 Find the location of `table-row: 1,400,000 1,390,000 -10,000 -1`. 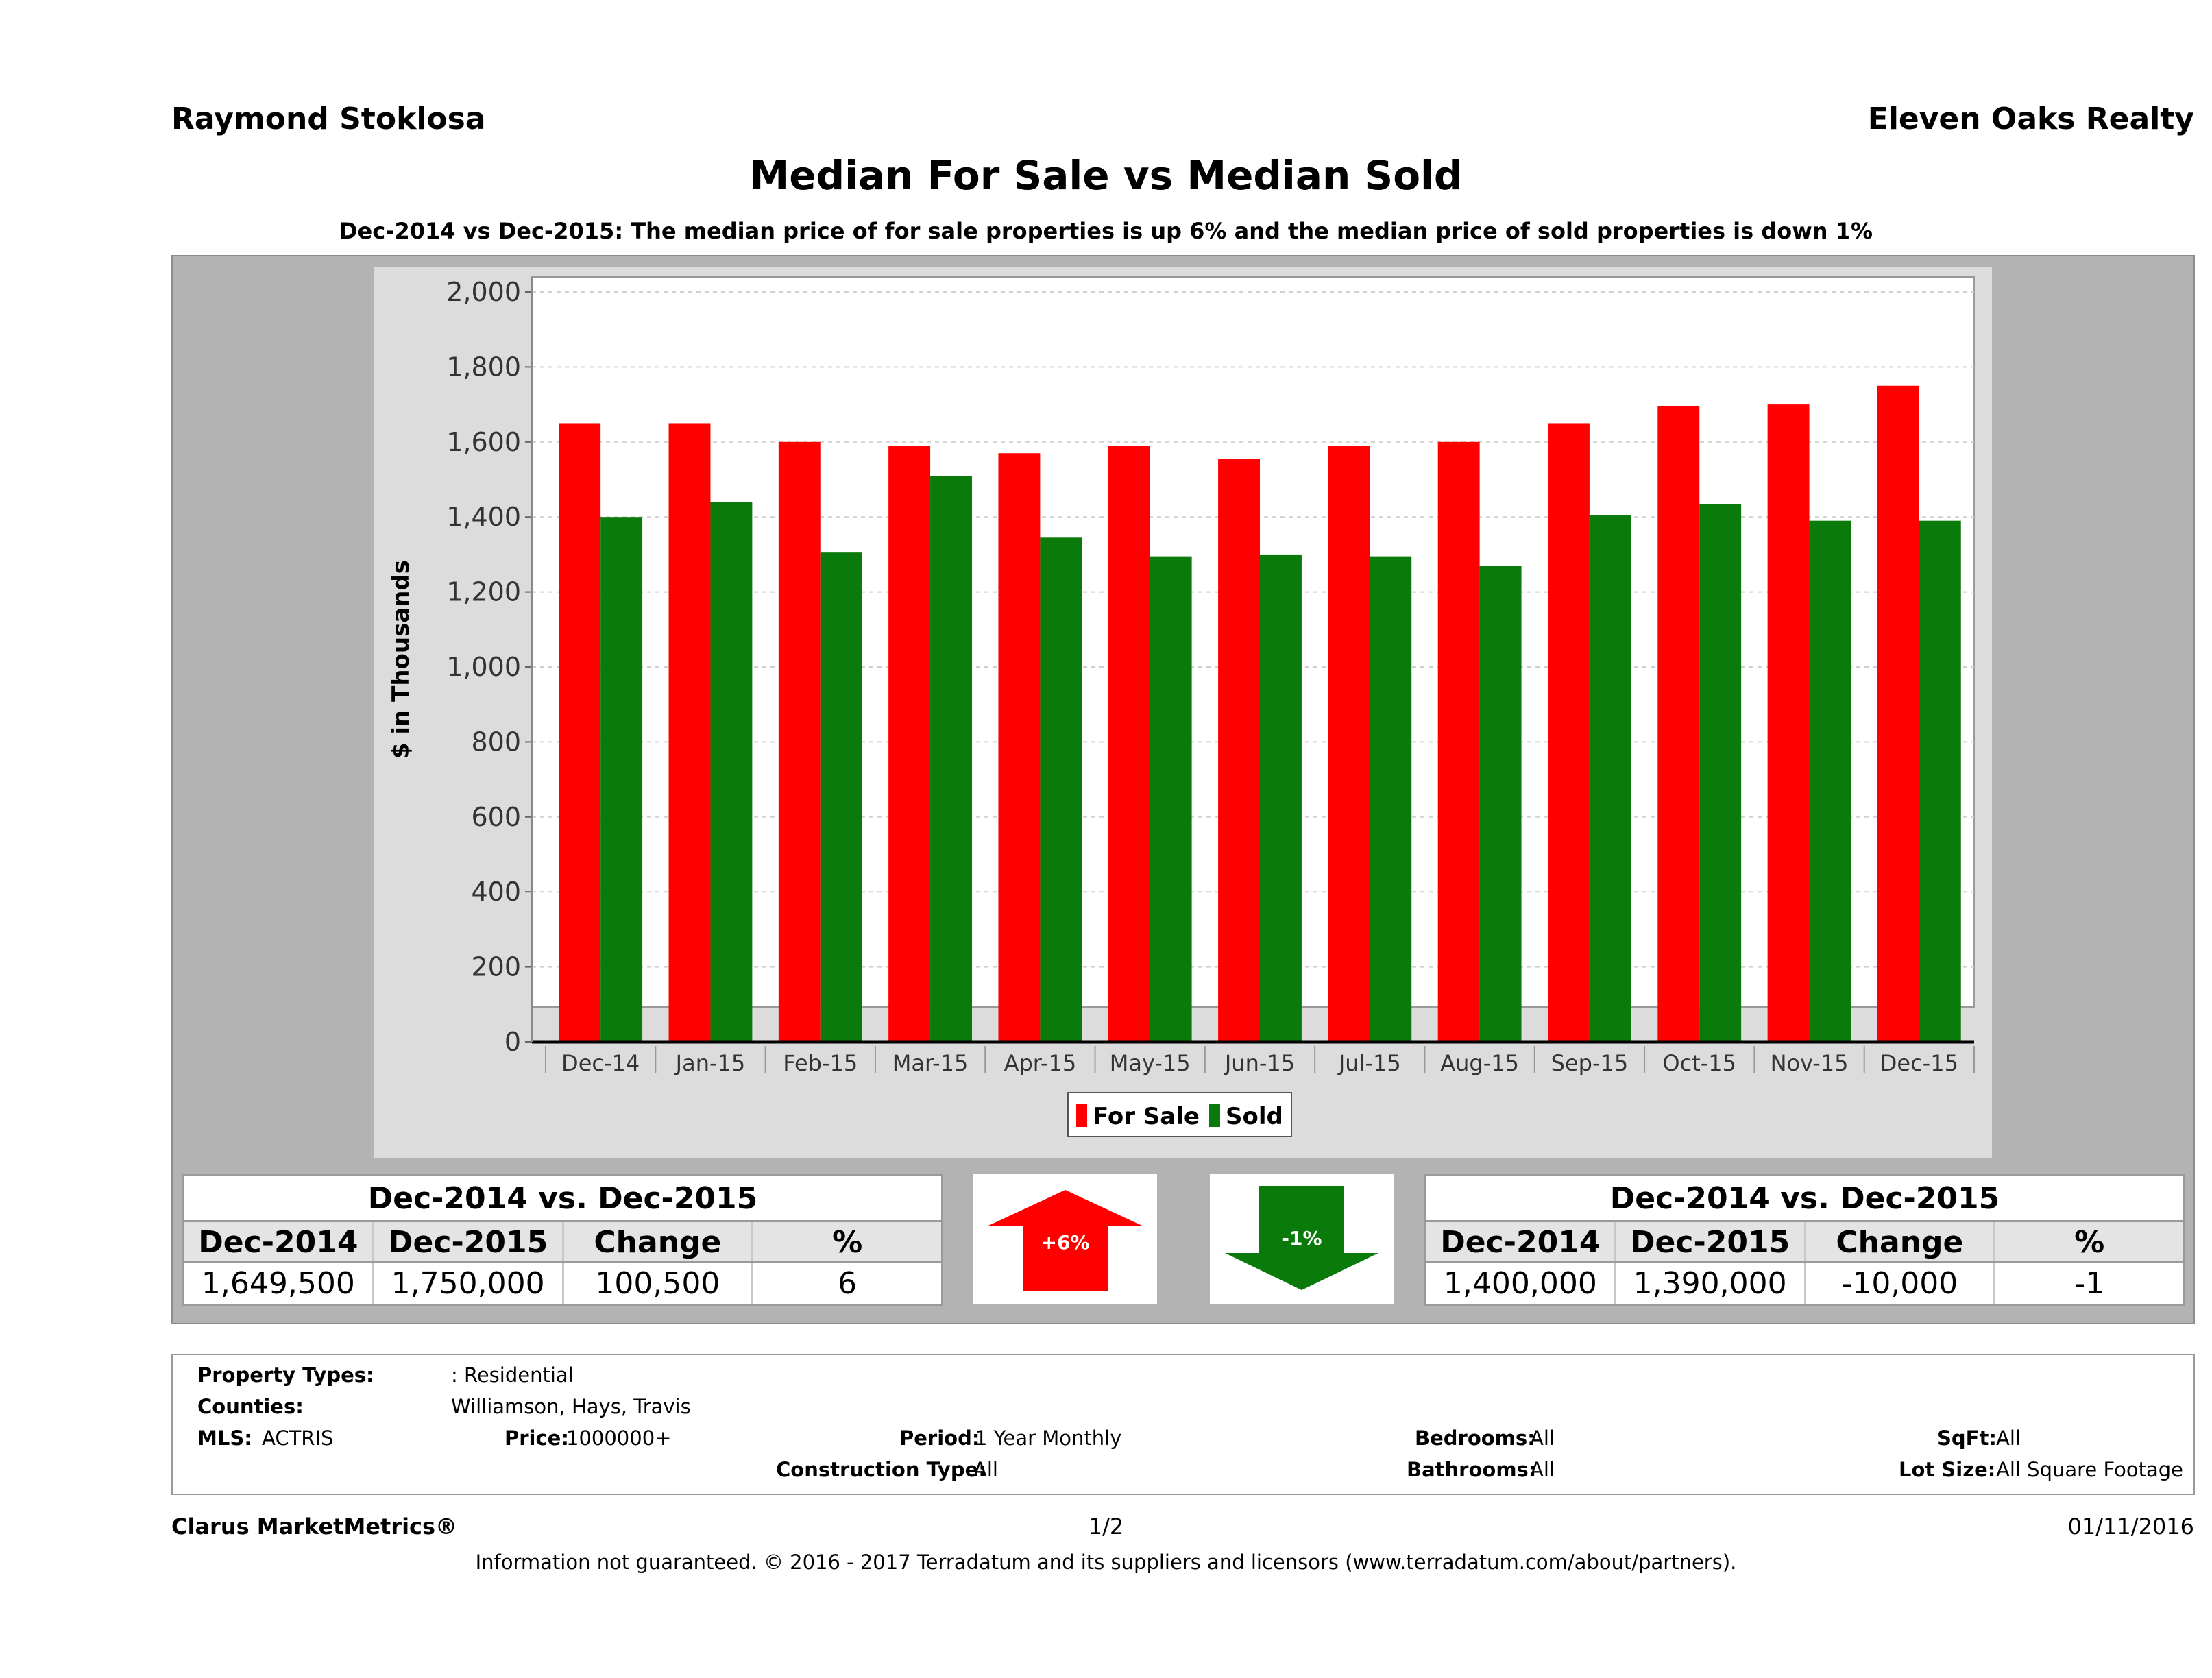

table-row: 1,400,000 1,390,000 -10,000 -1 is located at coordinates (1805, 1283).